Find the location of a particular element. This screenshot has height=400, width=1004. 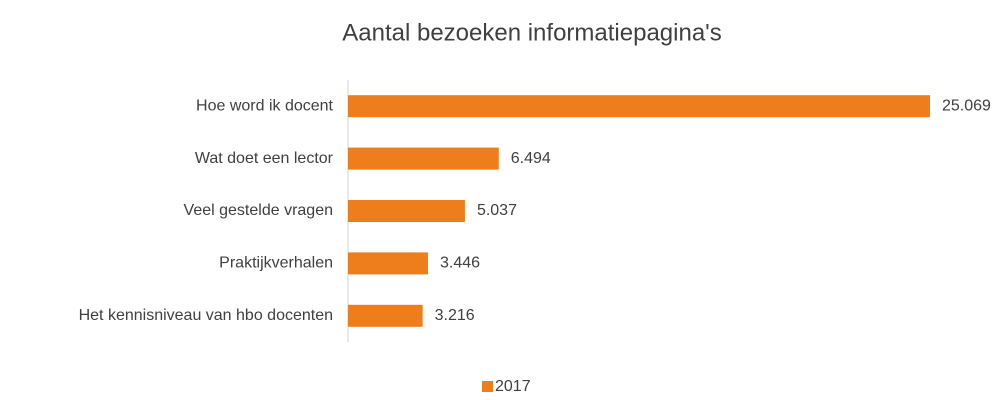

value-label: 5.037 is located at coordinates (497, 210).